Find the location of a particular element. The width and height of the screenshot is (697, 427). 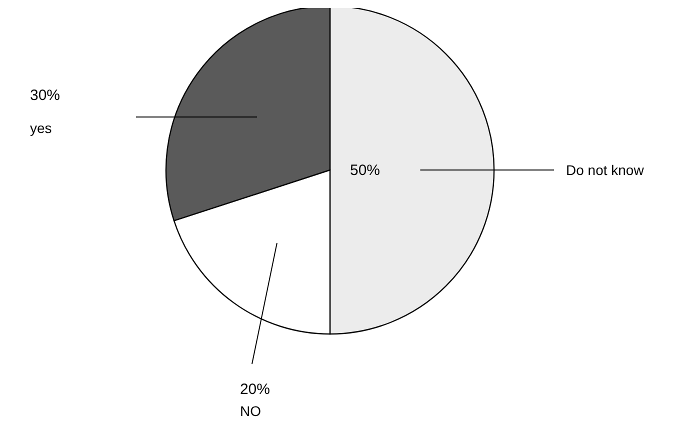

slice-label: NO is located at coordinates (251, 411).